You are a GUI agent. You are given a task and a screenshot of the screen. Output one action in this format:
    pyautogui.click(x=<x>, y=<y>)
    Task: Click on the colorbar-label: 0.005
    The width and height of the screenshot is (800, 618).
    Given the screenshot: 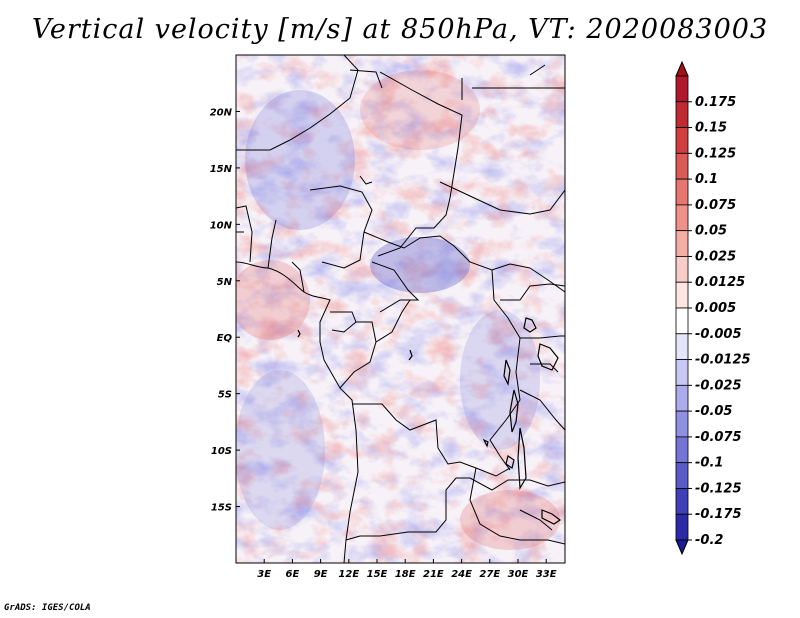 What is the action you would take?
    pyautogui.click(x=715, y=308)
    